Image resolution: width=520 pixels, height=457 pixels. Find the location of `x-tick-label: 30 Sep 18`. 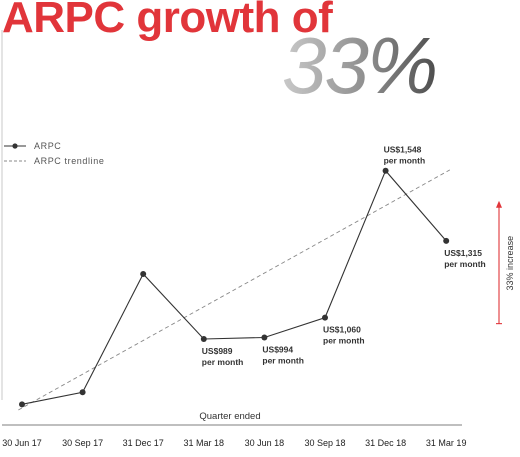

x-tick-label: 30 Sep 18 is located at coordinates (324, 443).